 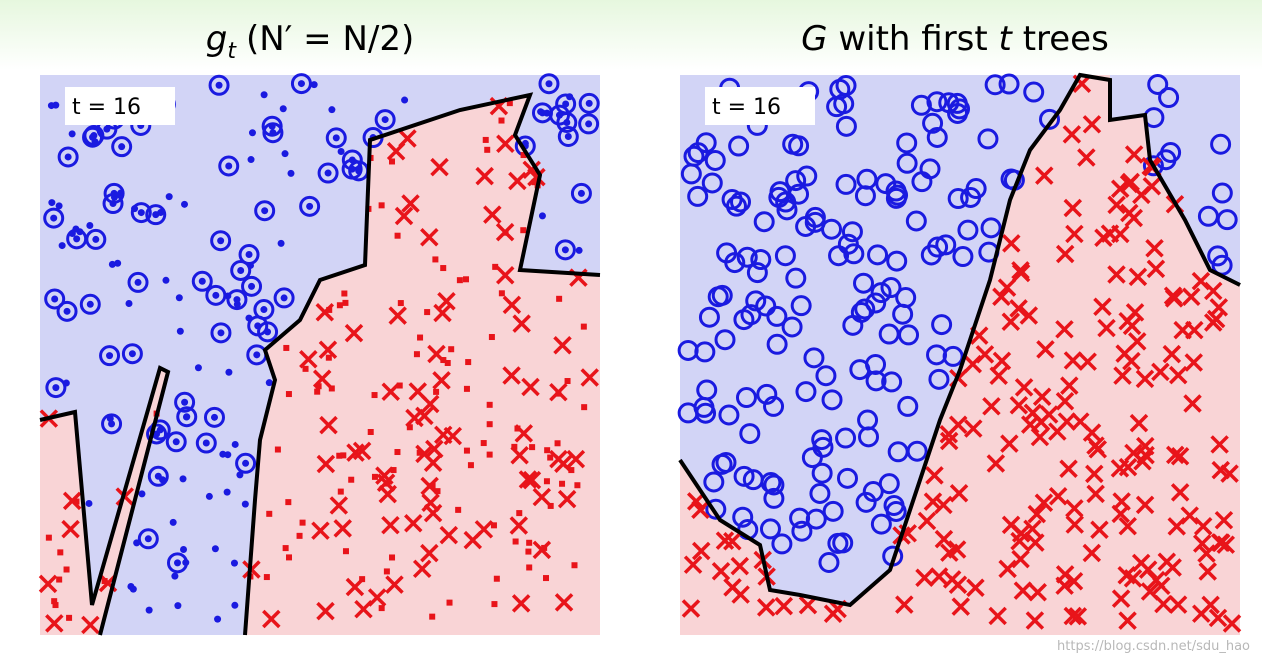 What do you see at coordinates (105, 500) in the screenshot?
I see `boundary` at bounding box center [105, 500].